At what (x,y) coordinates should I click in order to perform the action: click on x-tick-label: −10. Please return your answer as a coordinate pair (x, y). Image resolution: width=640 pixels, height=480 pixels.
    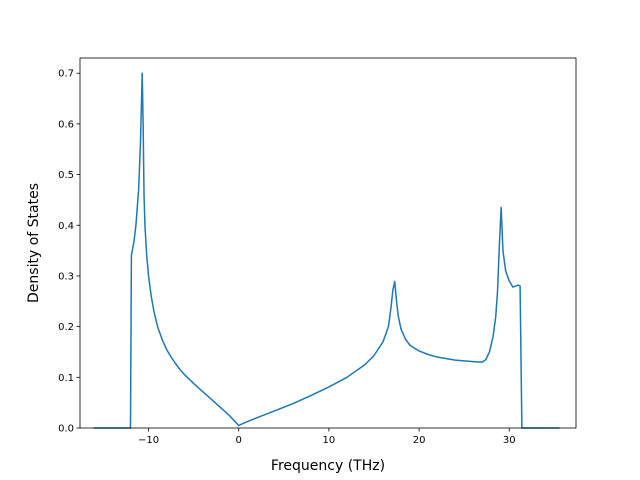
    Looking at the image, I should click on (148, 440).